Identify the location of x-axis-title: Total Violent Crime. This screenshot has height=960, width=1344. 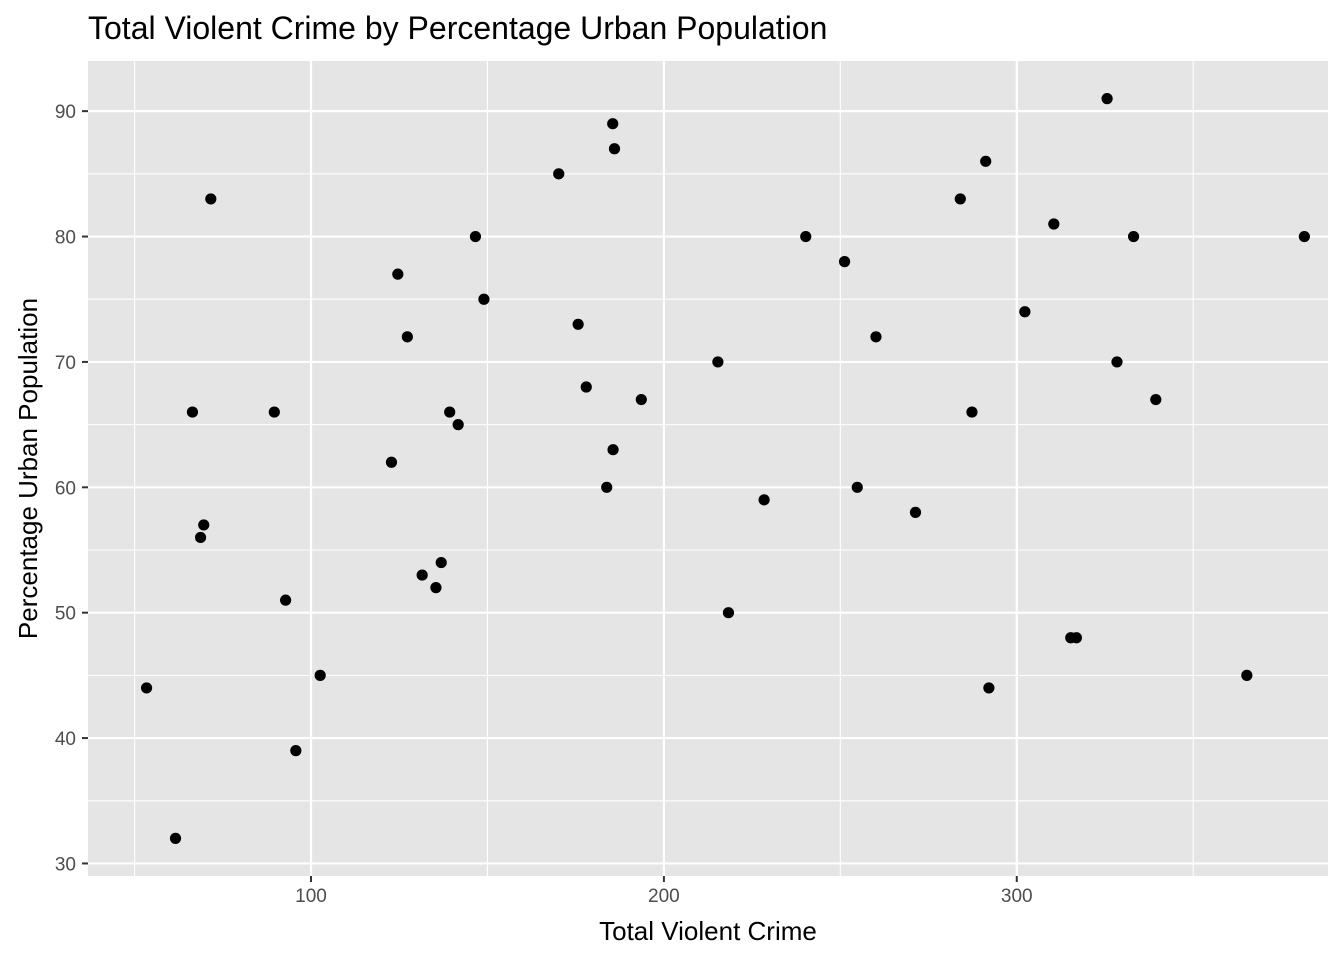
(708, 931).